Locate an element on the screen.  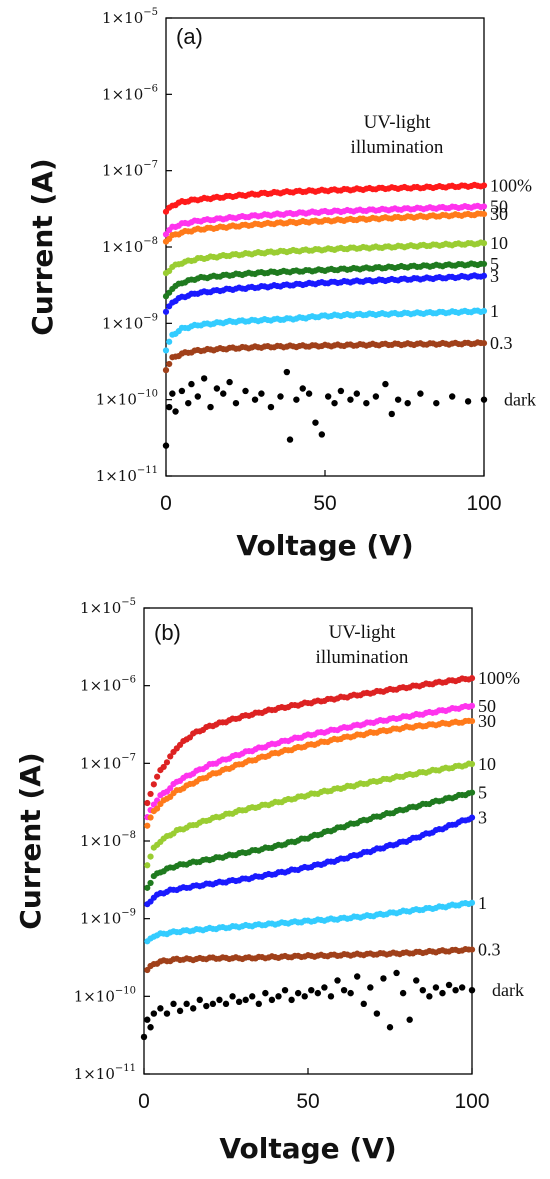
x-tick-label: 0 is located at coordinates (166, 503).